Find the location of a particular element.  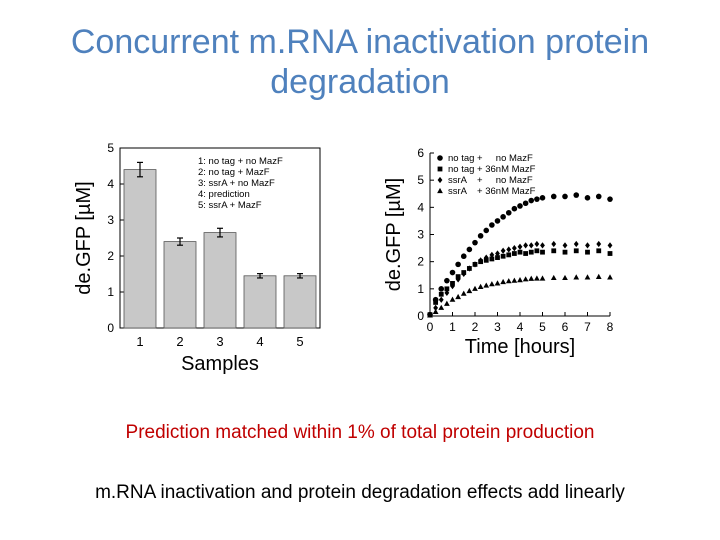

line-y-tick-label: 3 is located at coordinates (420, 235).